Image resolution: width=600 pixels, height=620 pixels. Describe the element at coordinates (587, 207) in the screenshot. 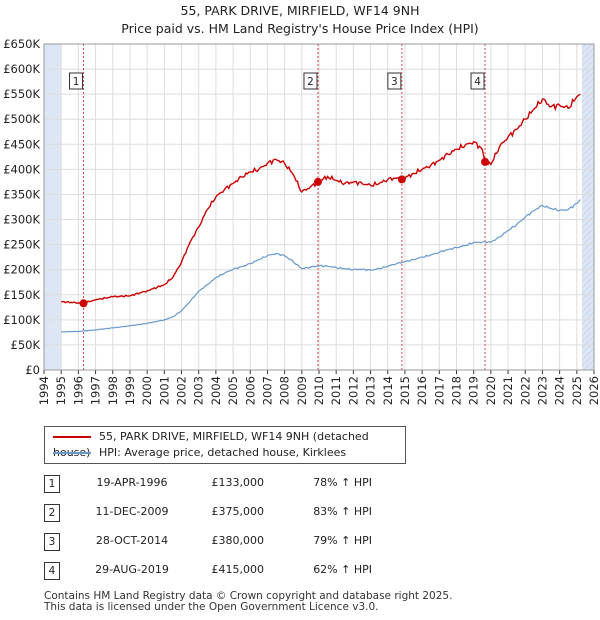

I see `no-data-region-right` at that location.